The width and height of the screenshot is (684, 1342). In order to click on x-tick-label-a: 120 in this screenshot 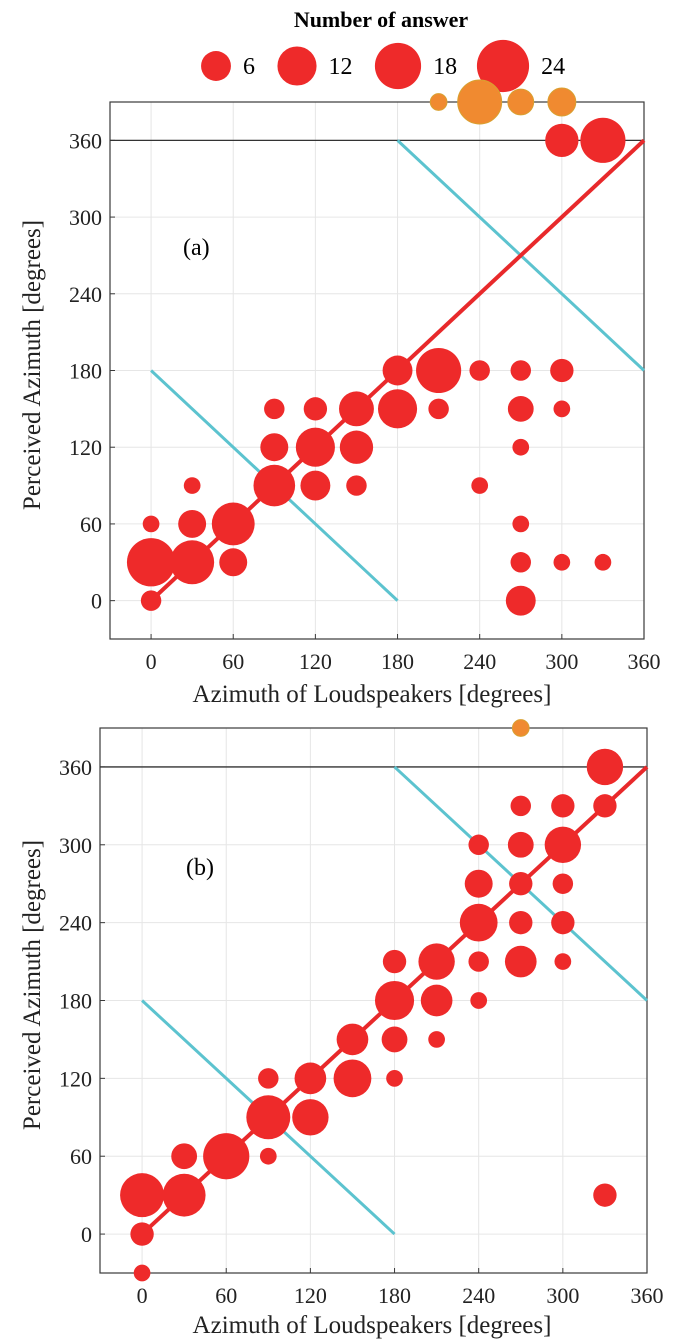, I will do `click(315, 661)`.